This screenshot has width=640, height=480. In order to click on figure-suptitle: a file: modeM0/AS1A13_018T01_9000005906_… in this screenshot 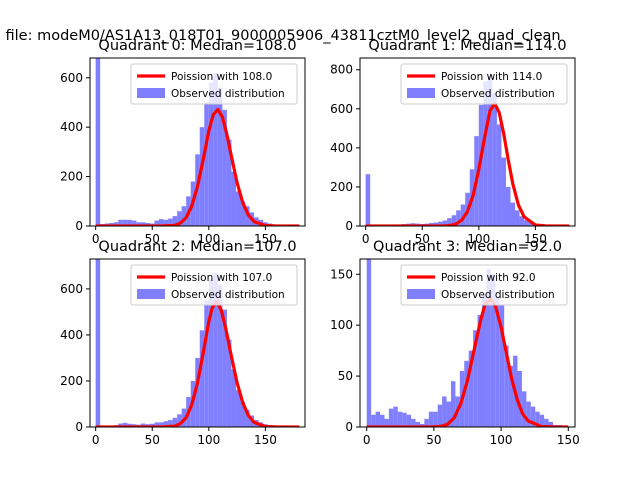, I will do `click(280, 36)`.